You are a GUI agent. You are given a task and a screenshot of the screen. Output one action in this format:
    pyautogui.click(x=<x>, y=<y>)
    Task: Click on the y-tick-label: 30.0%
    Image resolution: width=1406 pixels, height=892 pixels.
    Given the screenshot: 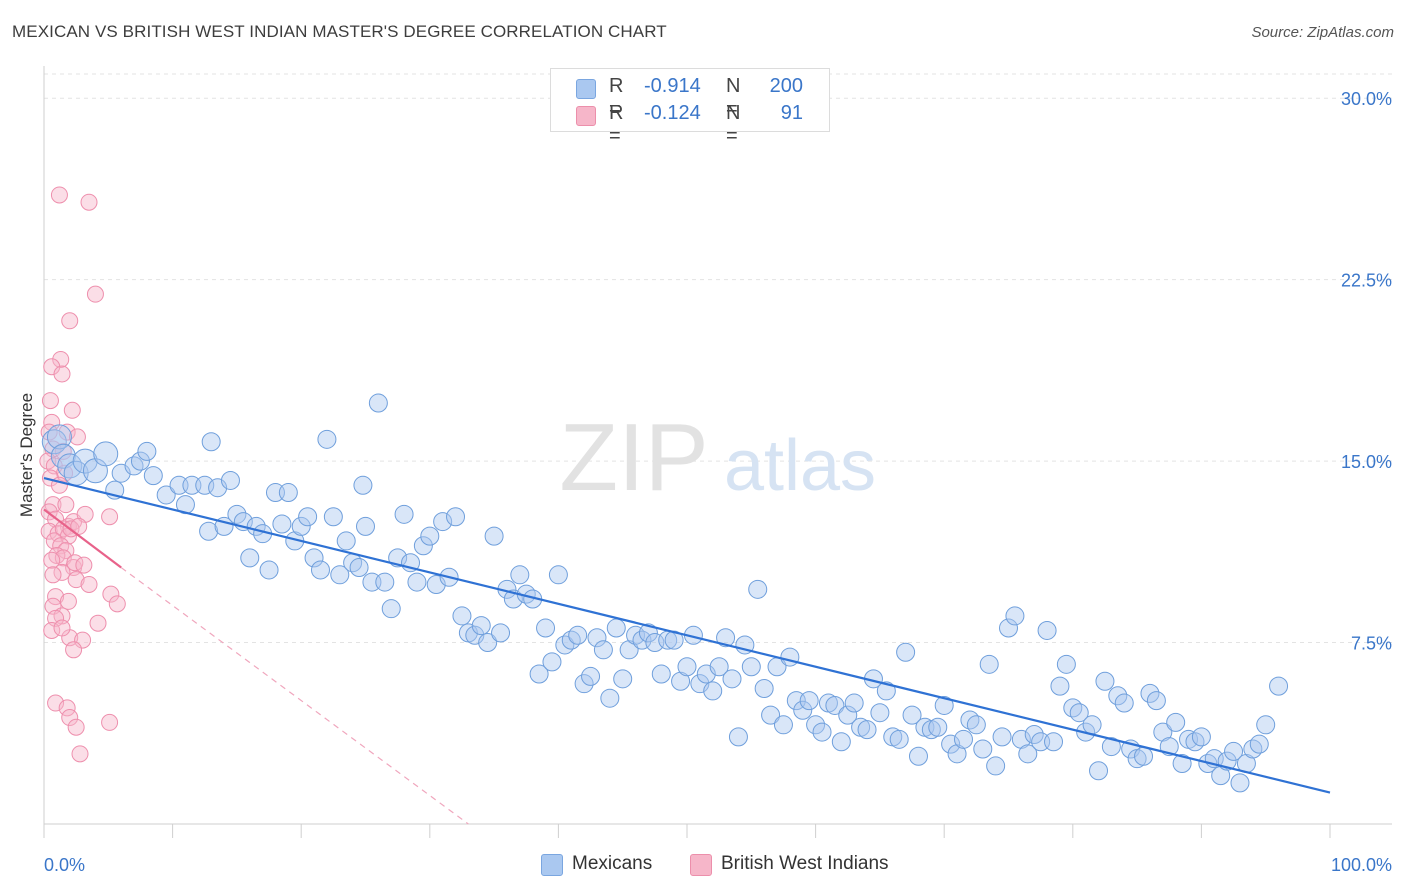 What is the action you would take?
    pyautogui.click(x=1366, y=99)
    